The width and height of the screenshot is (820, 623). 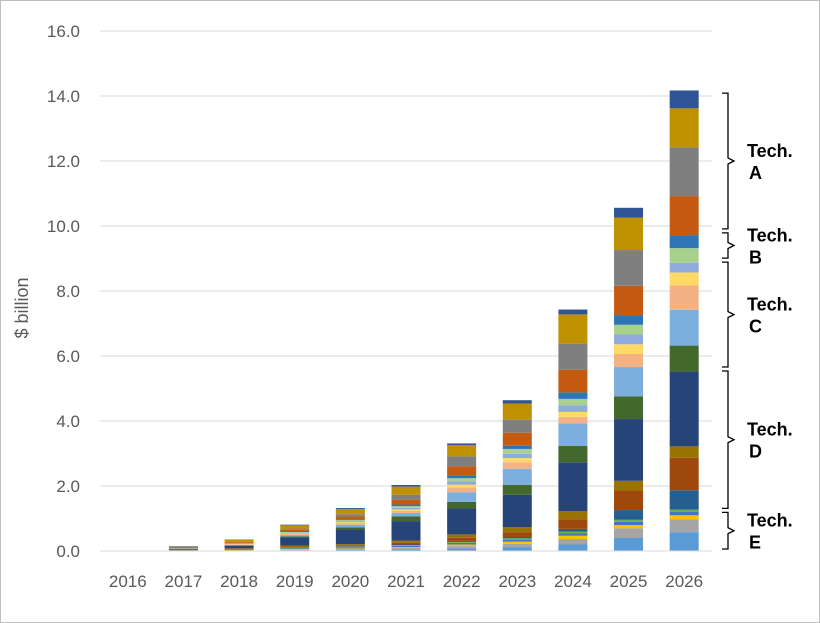 I want to click on y-tick-label: 4.0, so click(x=68, y=421).